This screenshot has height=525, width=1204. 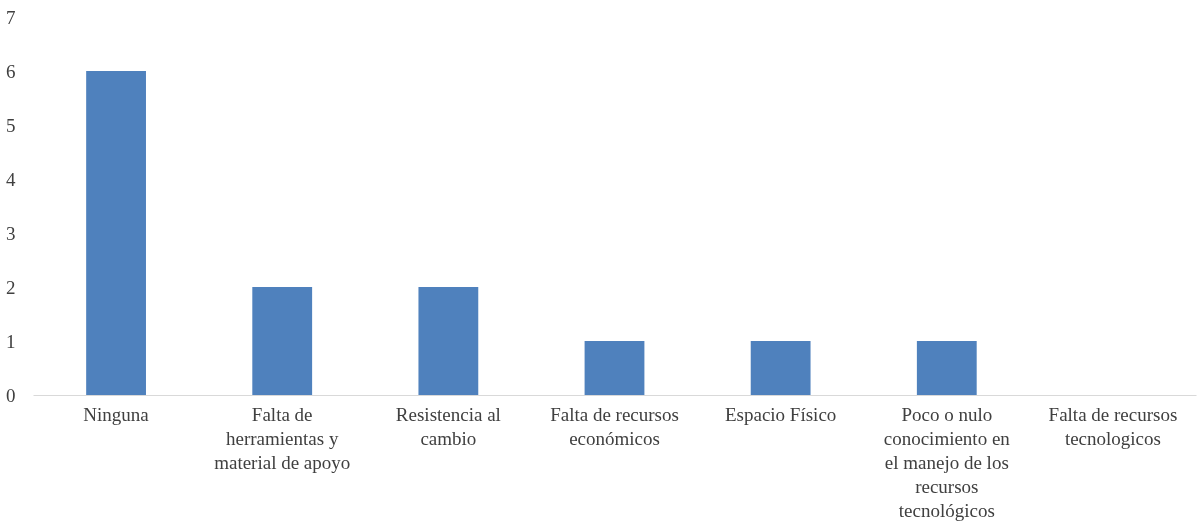 I want to click on y-tick-label: 2, so click(x=11, y=287).